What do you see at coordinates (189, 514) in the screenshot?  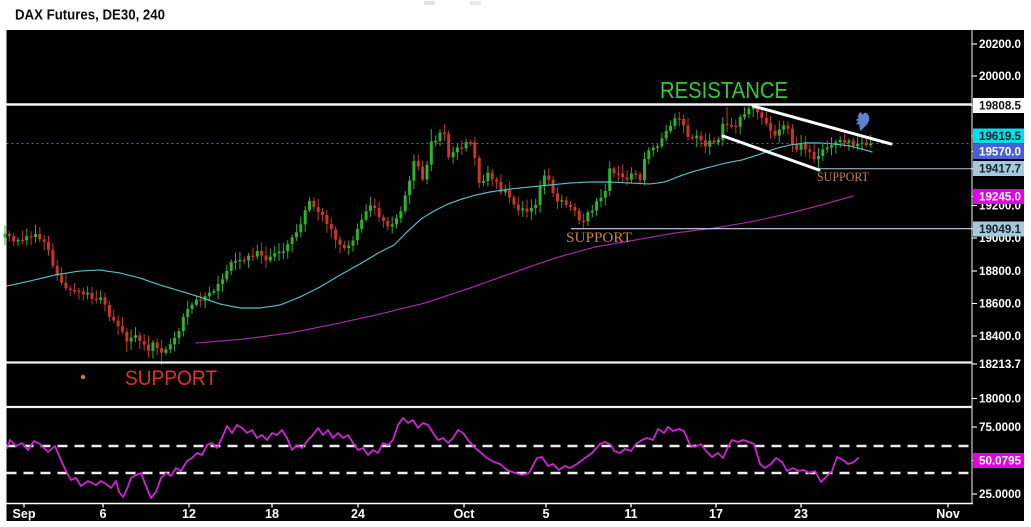 I see `svg-text: 12` at bounding box center [189, 514].